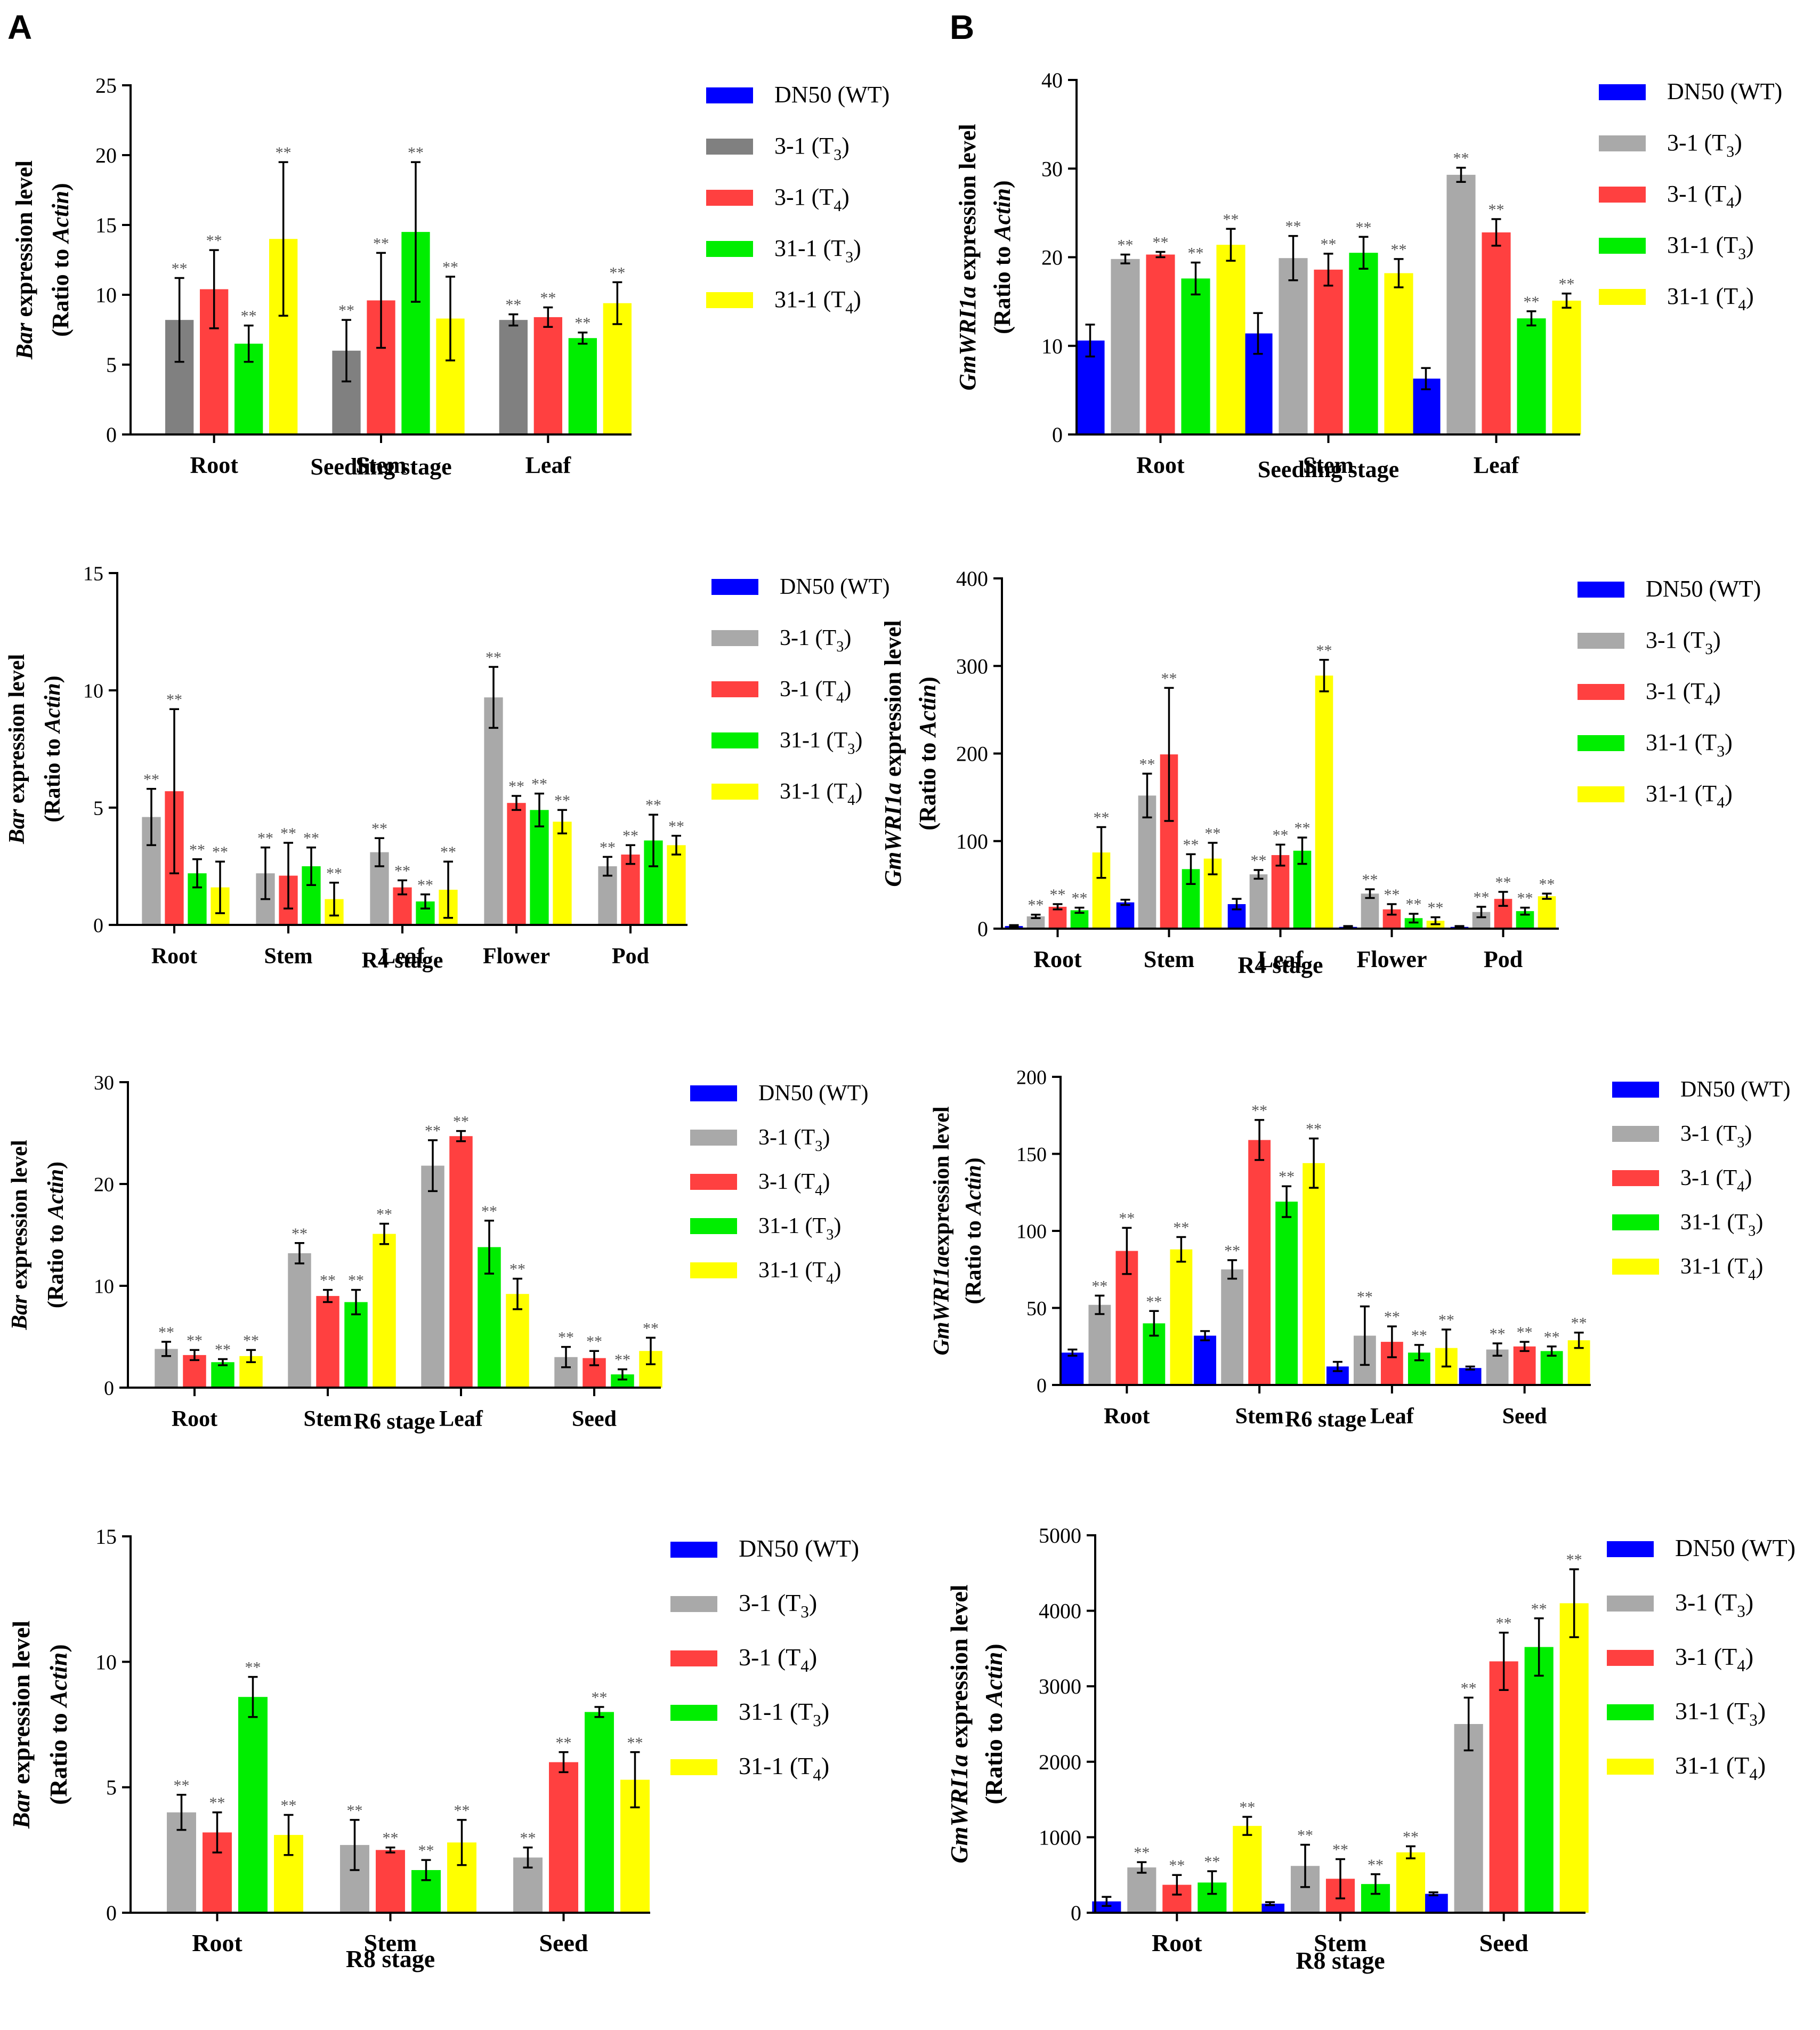  Describe the element at coordinates (784, 1768) in the screenshot. I see `legend-label-4: 31-1 (T4)` at that location.